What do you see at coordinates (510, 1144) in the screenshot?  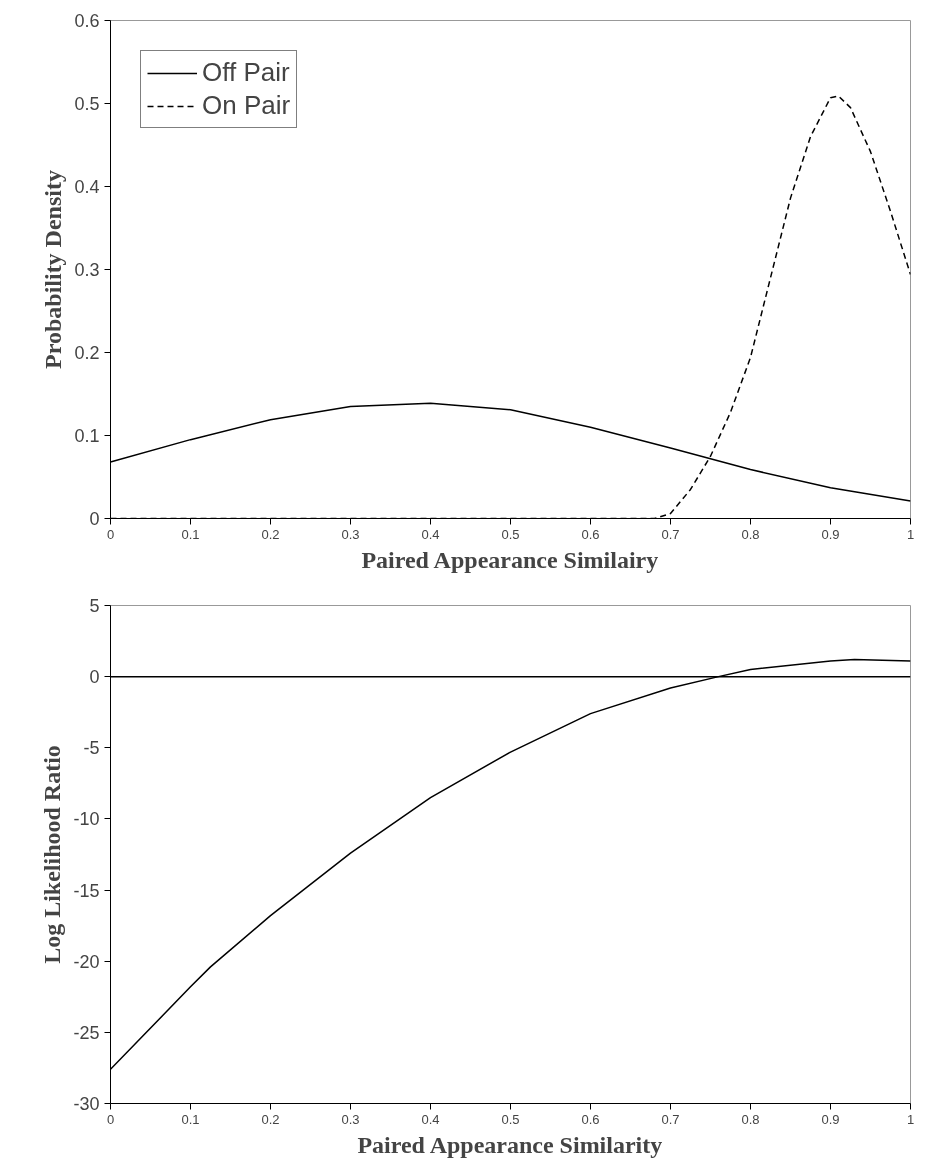 I see `x-axis-title: Paired Appearance Similarity` at bounding box center [510, 1144].